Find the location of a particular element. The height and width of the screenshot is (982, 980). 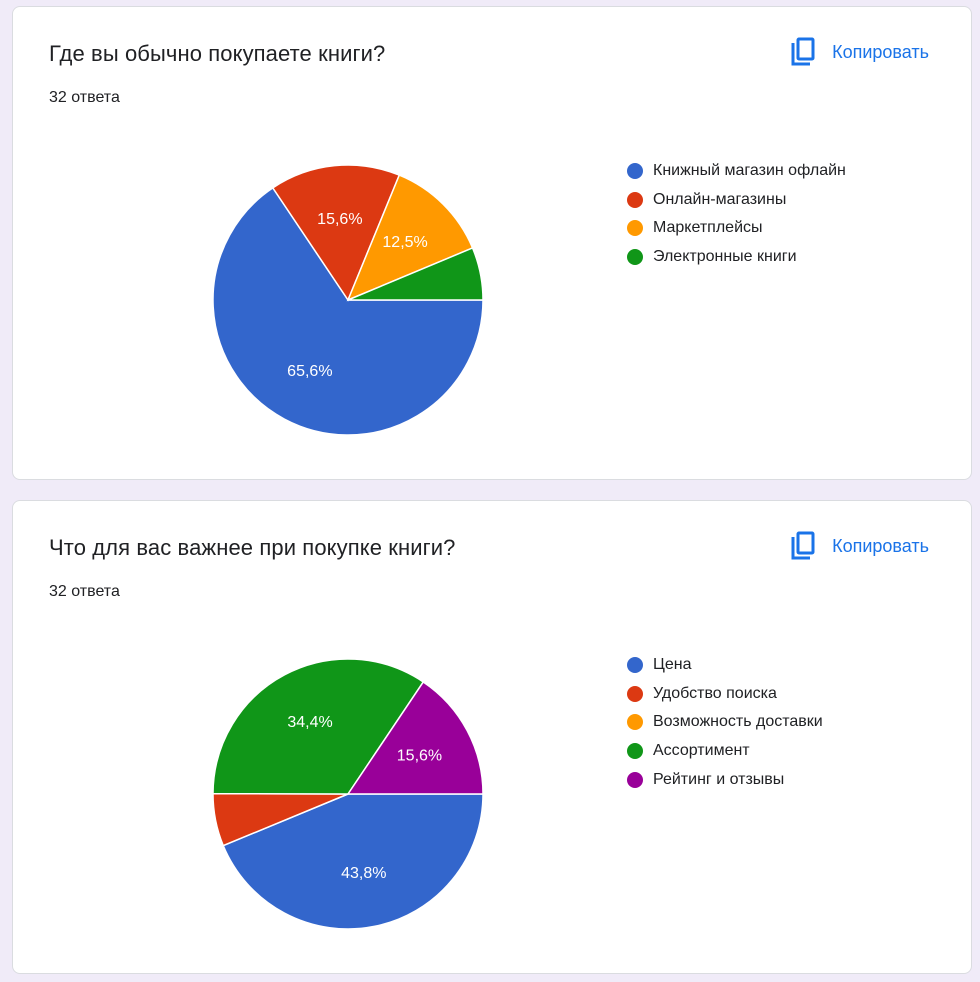

legend-item: Возможность доставки is located at coordinates (725, 722).